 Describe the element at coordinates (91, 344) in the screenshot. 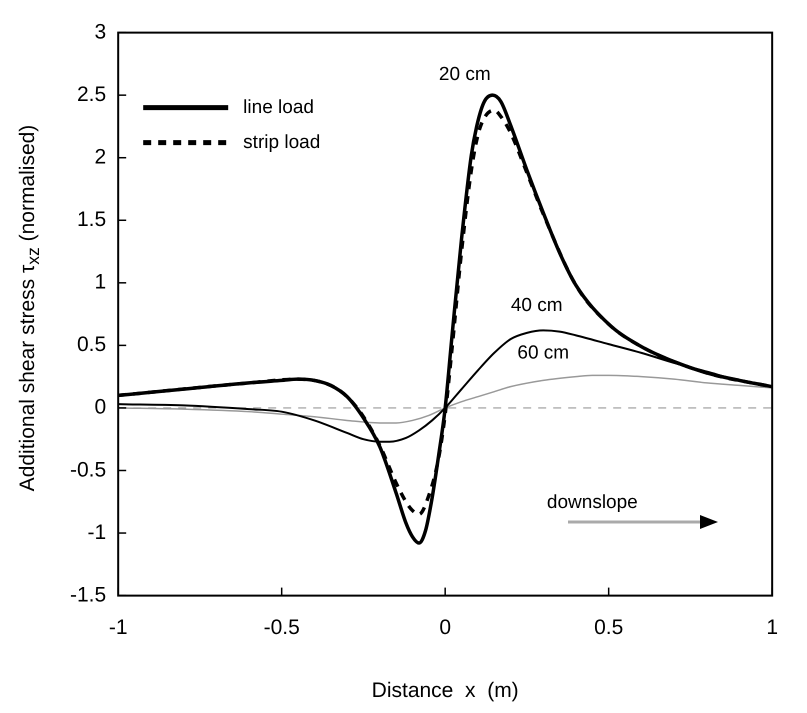

I see `y-tick-label: 0.5` at that location.